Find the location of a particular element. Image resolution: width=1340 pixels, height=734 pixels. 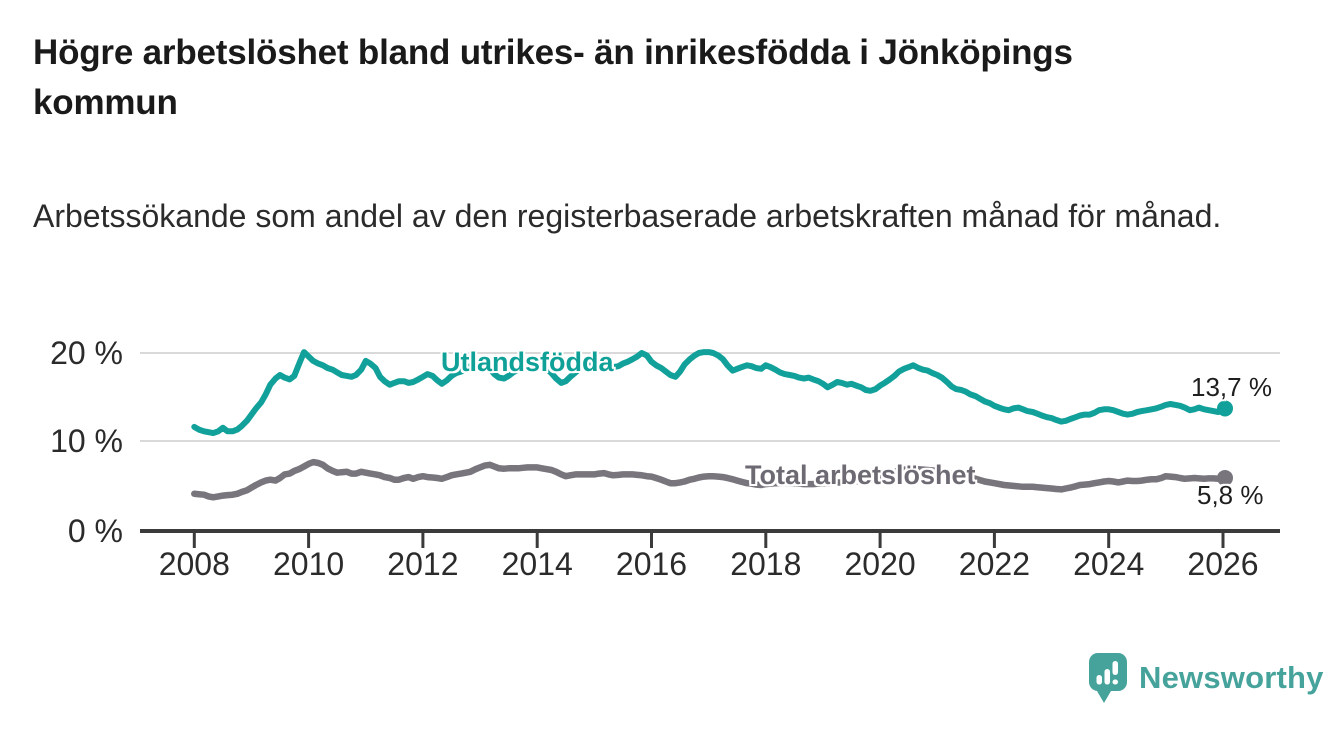

end-value-label-total: 5,8 % is located at coordinates (1230, 495).